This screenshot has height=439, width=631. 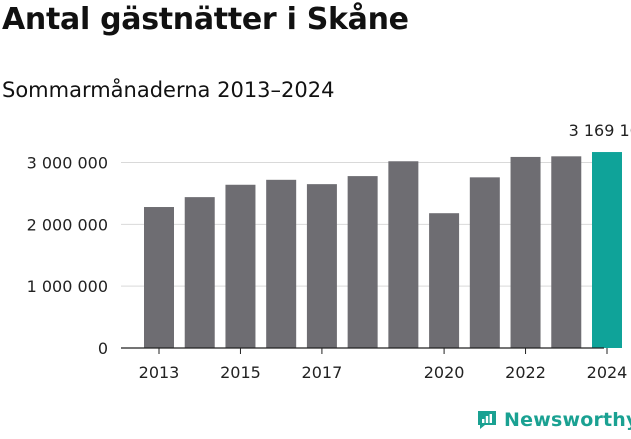 What do you see at coordinates (525, 252) in the screenshot?
I see `bar-2022` at bounding box center [525, 252].